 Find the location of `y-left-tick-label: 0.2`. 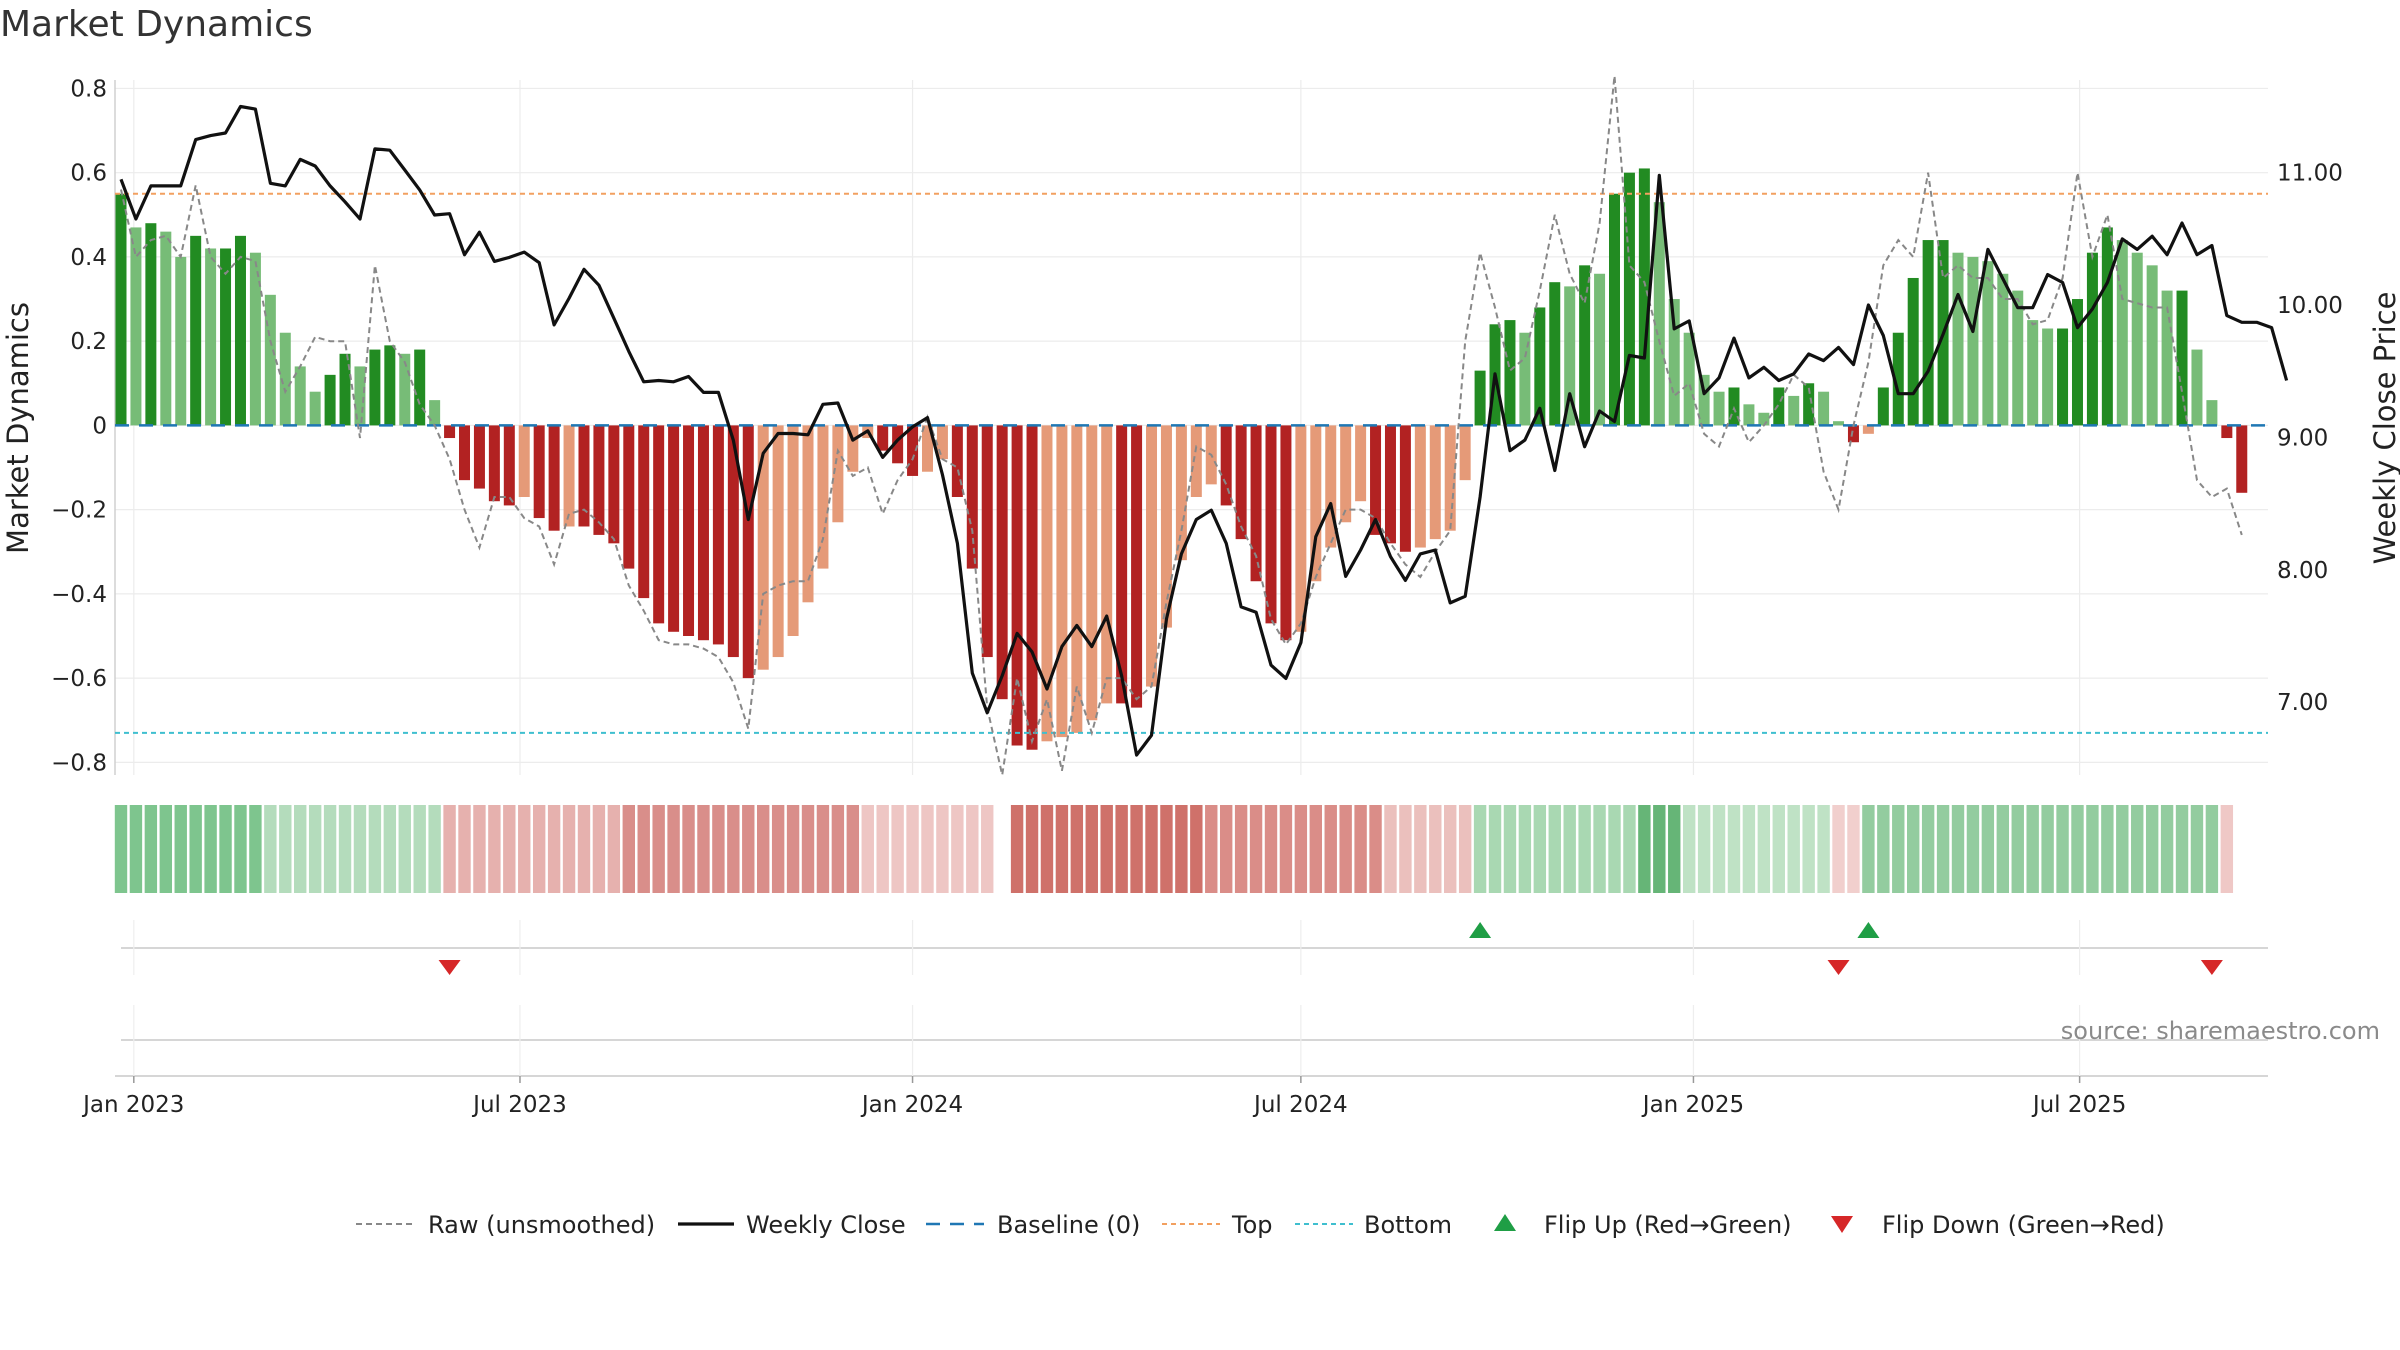

y-left-tick-label: 0.2 is located at coordinates (88, 342).